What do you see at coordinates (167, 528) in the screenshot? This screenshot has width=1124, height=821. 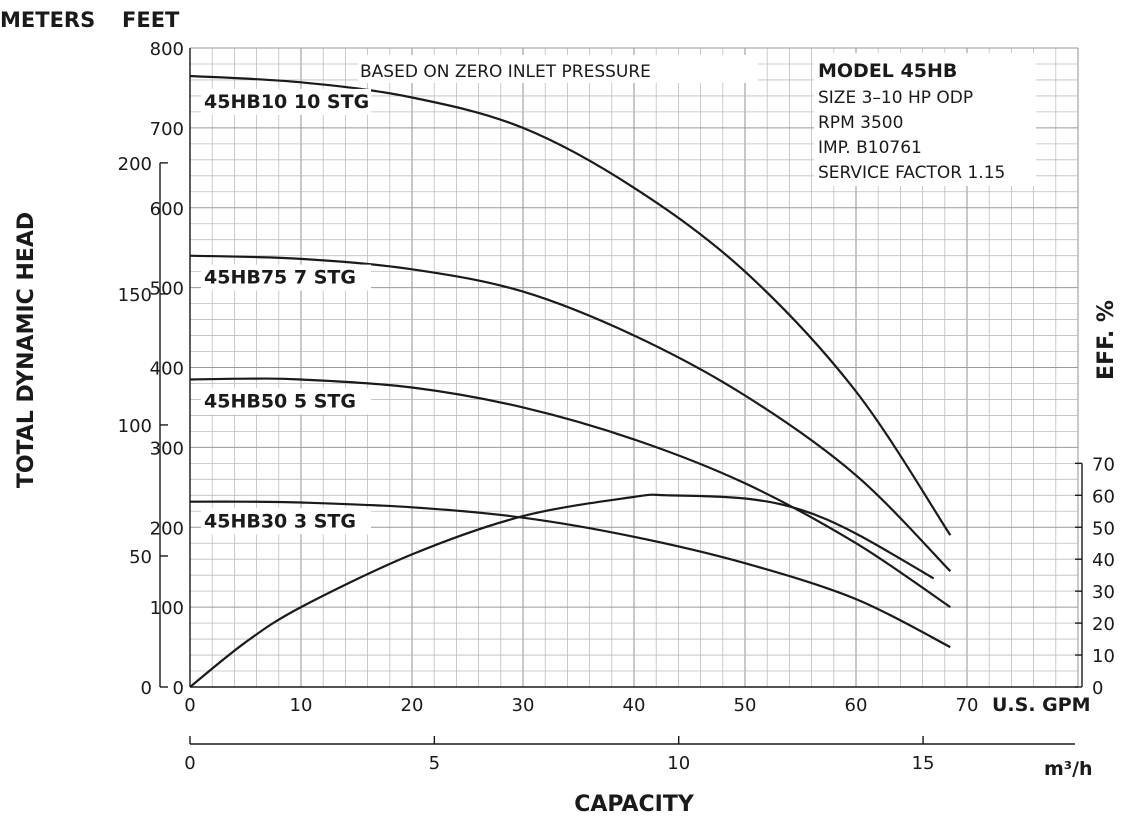 I see `feet-tick-label: 200` at bounding box center [167, 528].